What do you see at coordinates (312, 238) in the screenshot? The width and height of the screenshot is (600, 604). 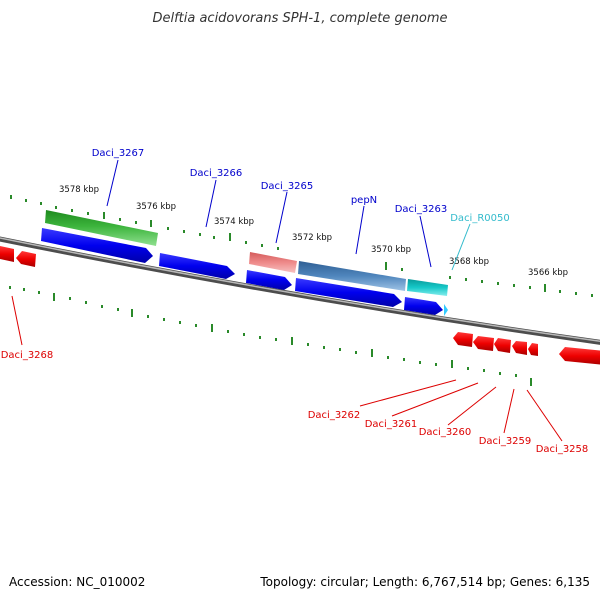 I see `position-label: 3572 kbp` at bounding box center [312, 238].